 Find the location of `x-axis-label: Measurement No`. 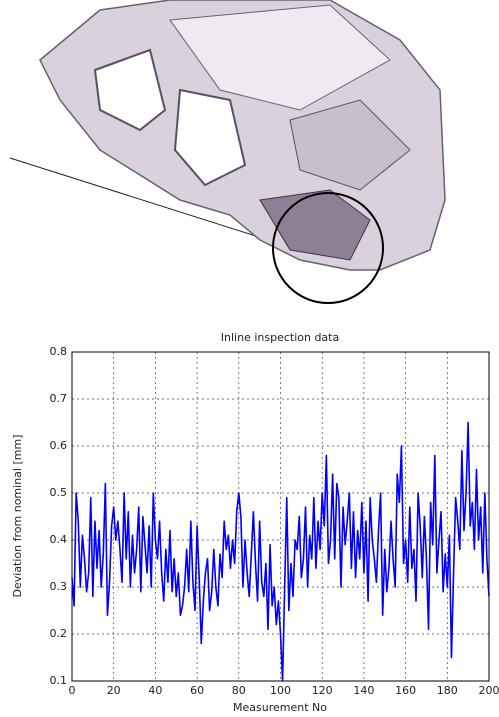

x-axis-label: Measurement No is located at coordinates (280, 707).